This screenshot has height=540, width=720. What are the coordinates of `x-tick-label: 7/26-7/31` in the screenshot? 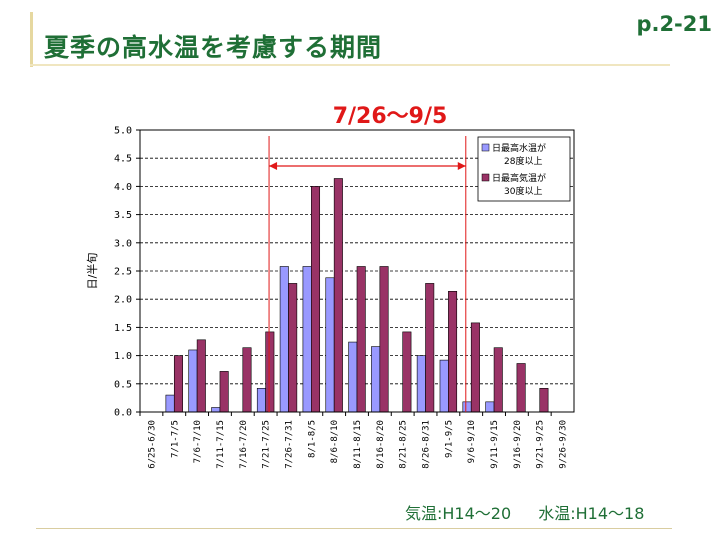 It's located at (289, 444).